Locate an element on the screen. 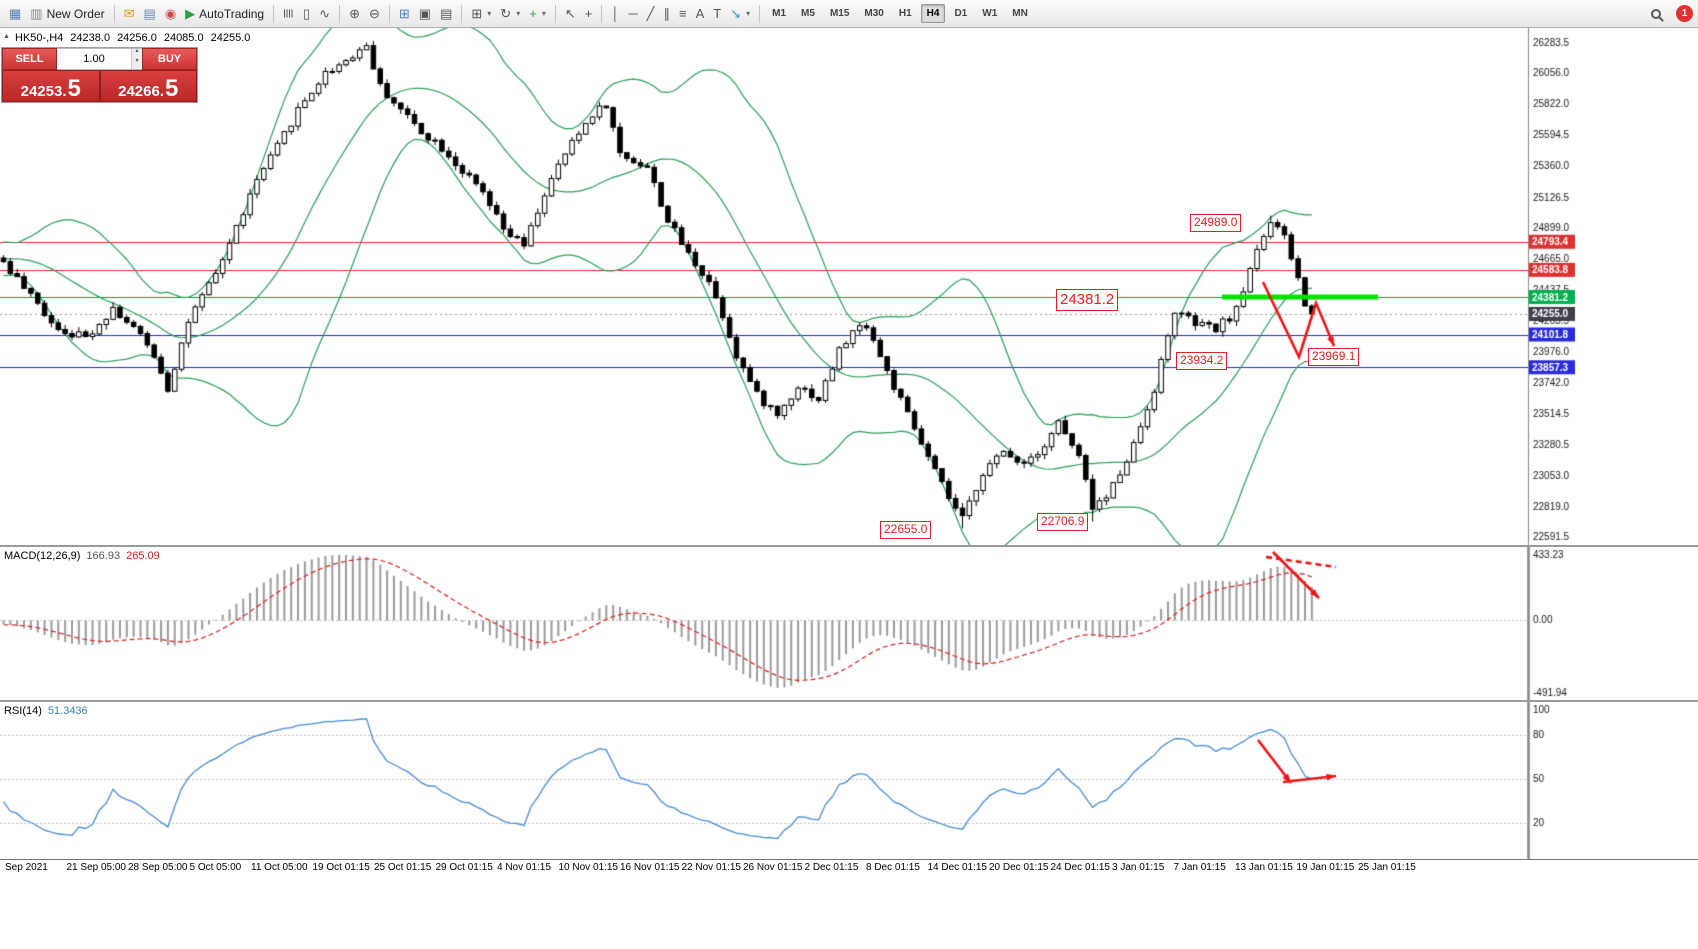 The height and width of the screenshot is (949, 1698). arrange-windows-icon: ▤ is located at coordinates (446, 14).